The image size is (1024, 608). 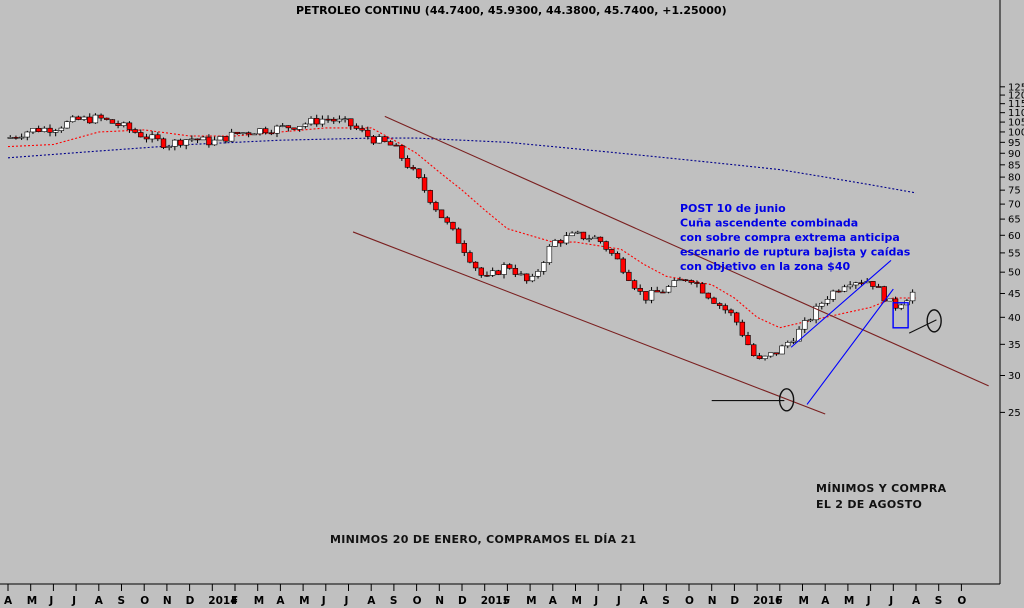 I want to click on y-tick-label: 80, so click(x=1014, y=178).